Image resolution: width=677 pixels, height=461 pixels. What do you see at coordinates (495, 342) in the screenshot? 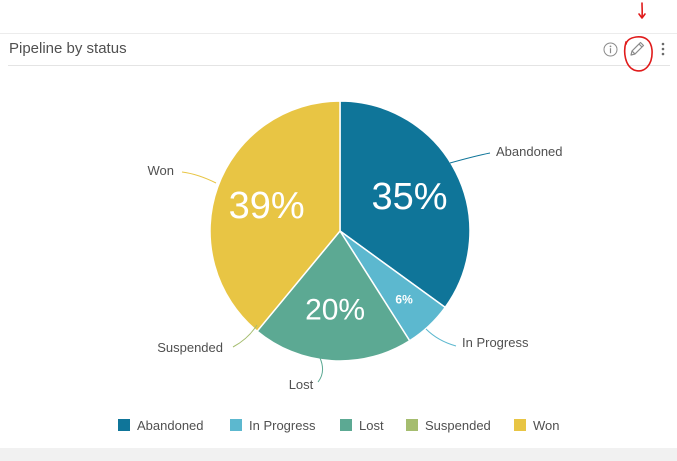
I see `slice-label-in-progress: In Progress` at bounding box center [495, 342].